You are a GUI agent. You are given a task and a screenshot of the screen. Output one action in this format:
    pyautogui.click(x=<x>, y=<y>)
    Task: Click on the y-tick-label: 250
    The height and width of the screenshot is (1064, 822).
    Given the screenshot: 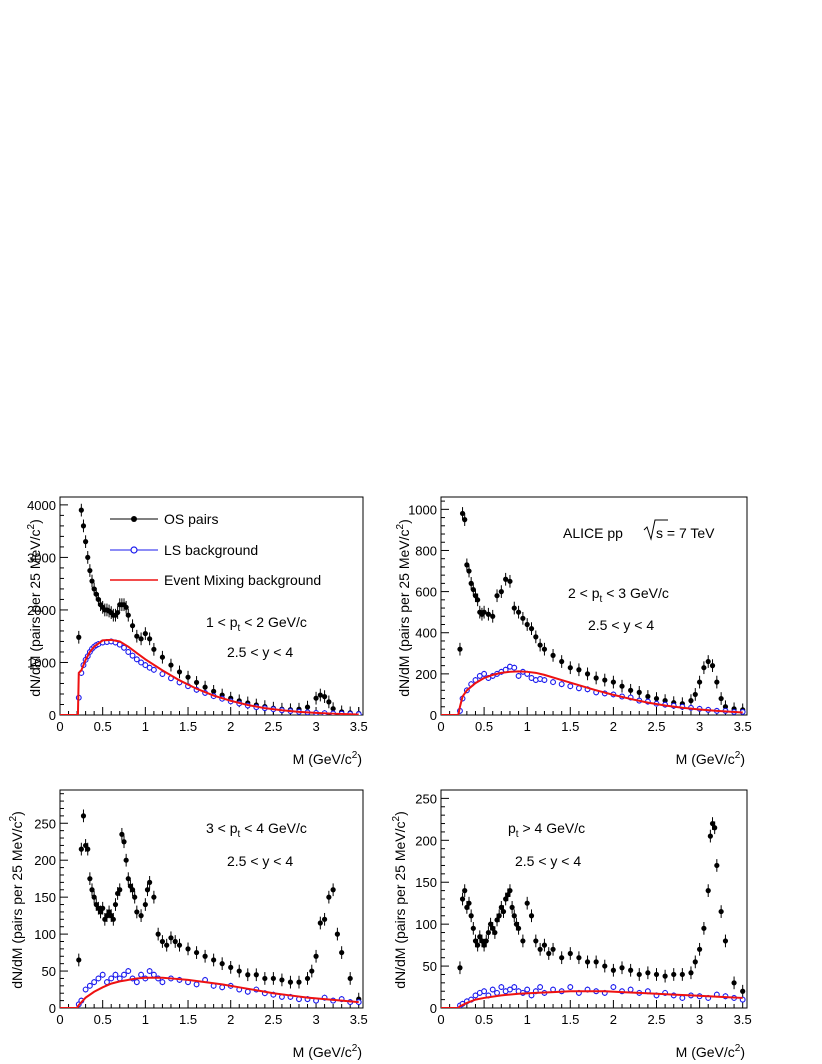 What is the action you would take?
    pyautogui.click(x=45, y=823)
    